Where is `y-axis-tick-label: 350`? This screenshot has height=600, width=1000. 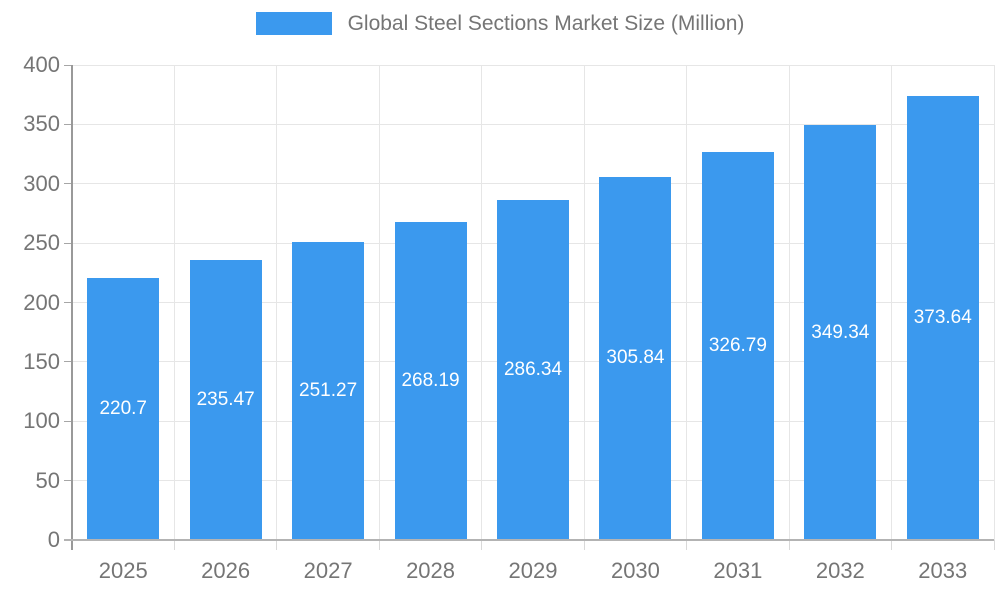
y-axis-tick-label: 350 is located at coordinates (41, 124).